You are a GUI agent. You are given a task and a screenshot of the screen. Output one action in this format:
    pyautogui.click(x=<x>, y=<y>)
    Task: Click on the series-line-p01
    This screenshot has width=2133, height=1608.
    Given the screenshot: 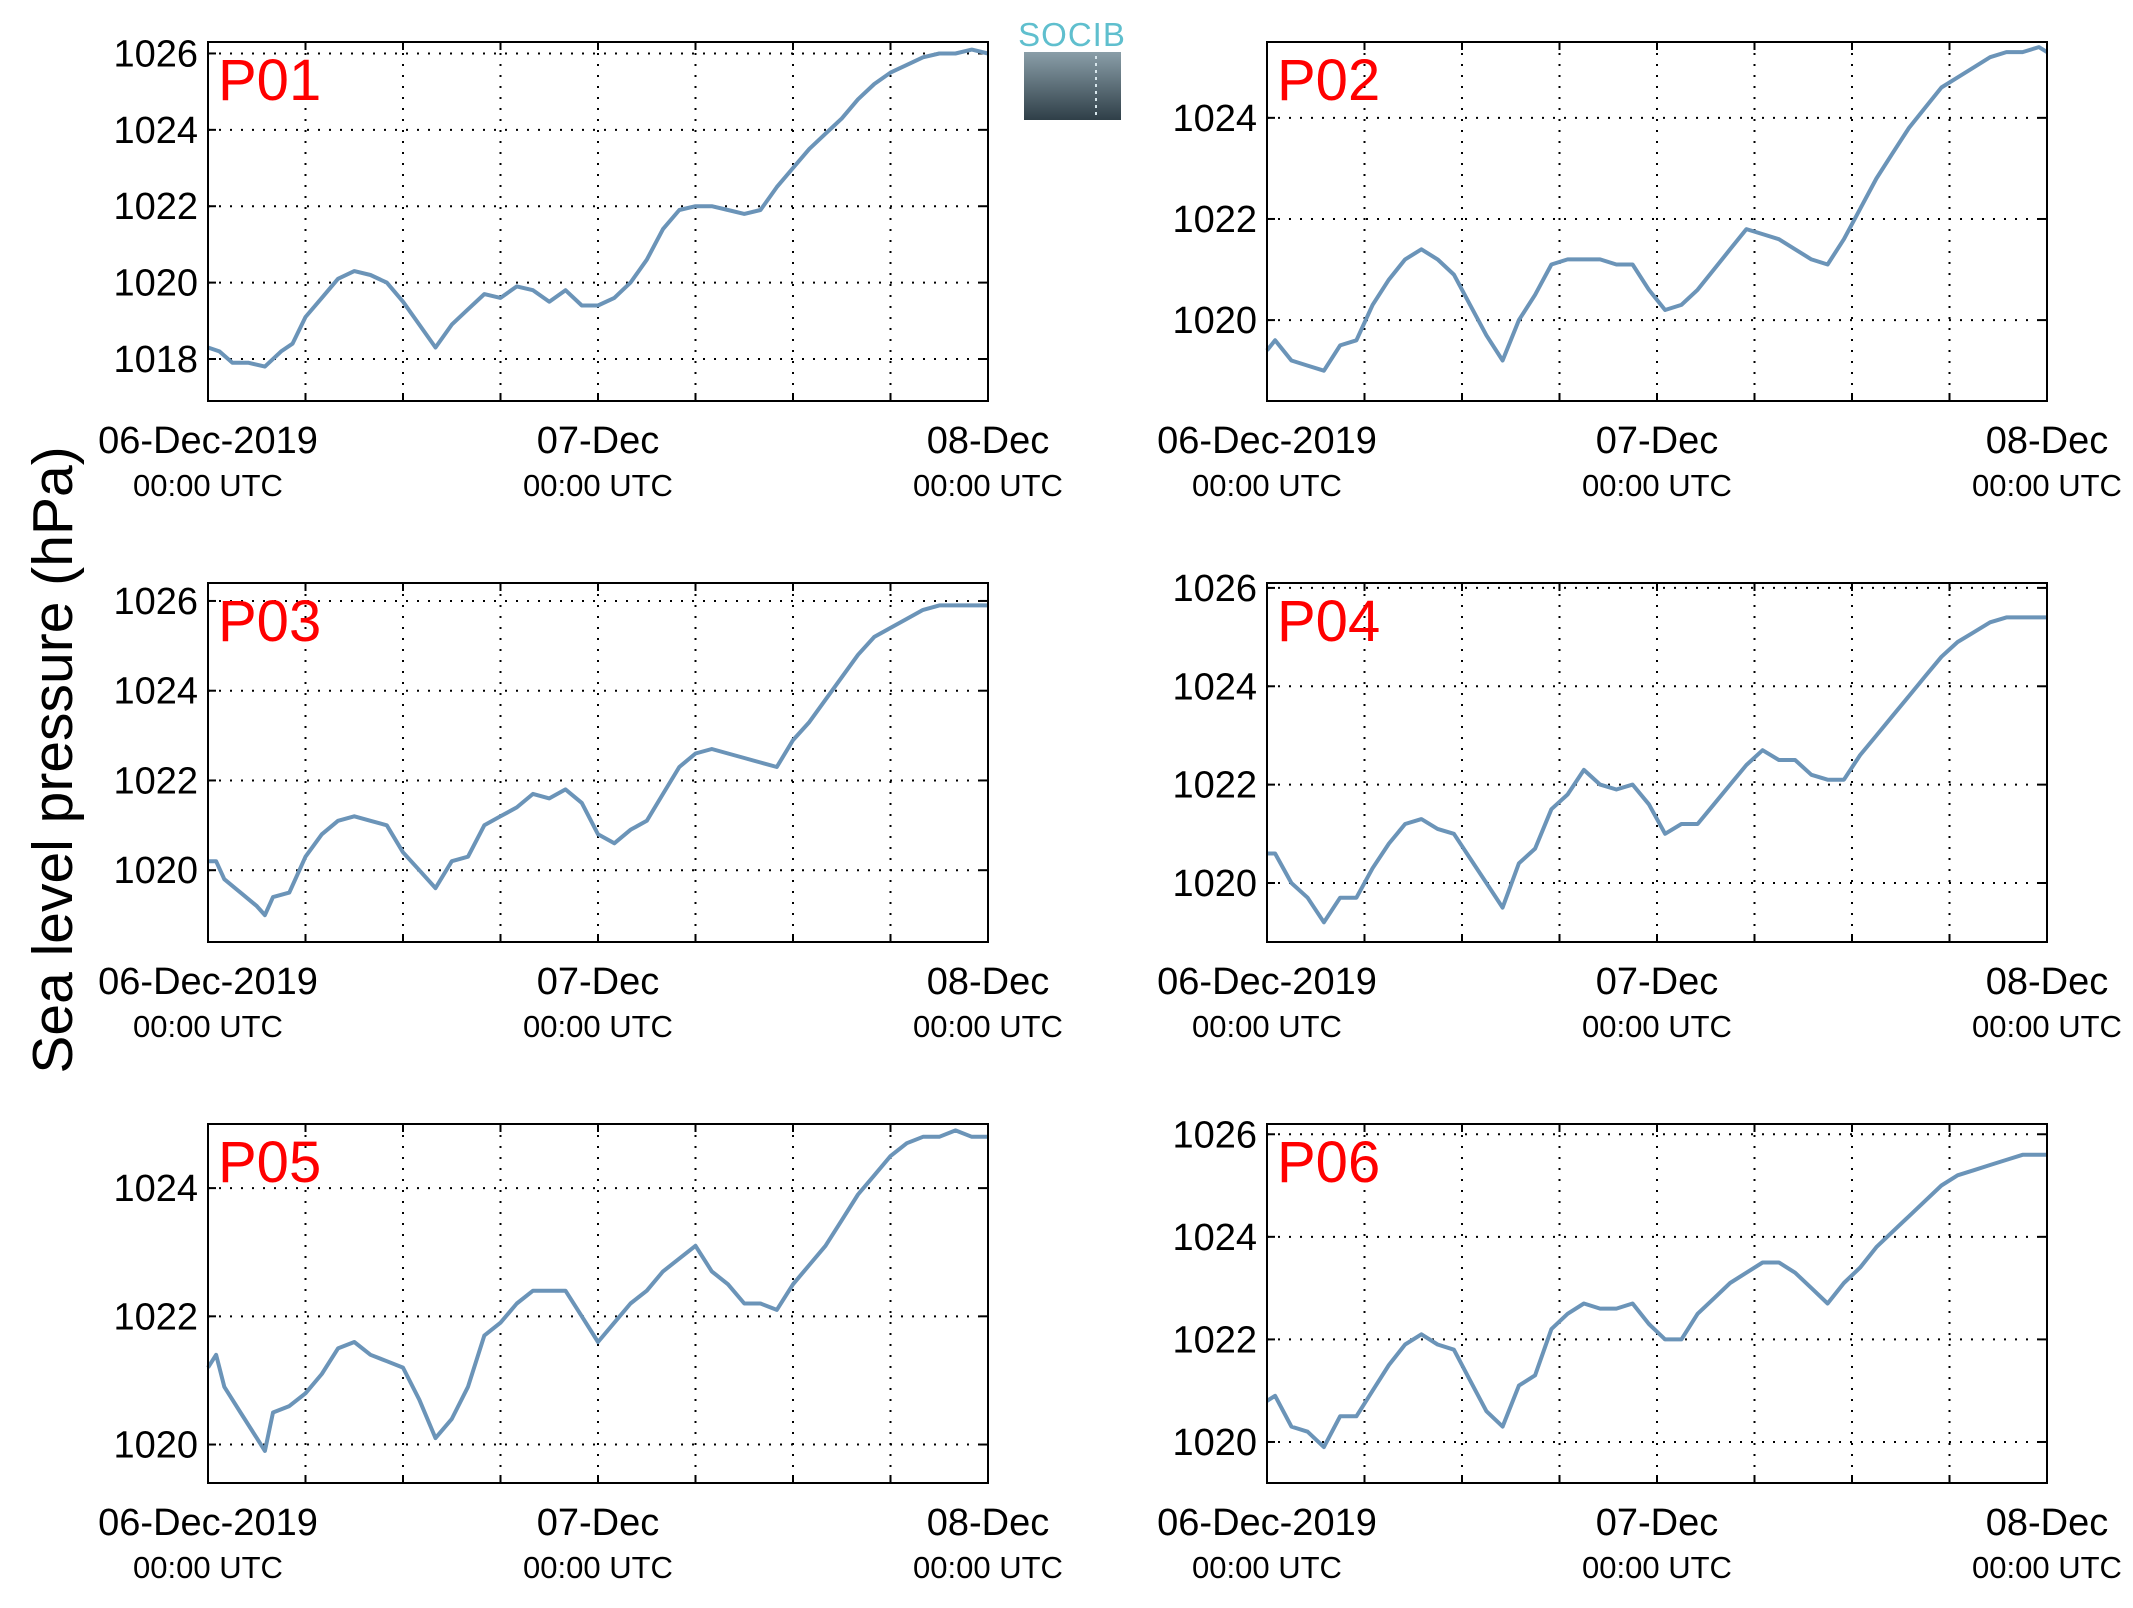 What is the action you would take?
    pyautogui.click(x=598, y=208)
    